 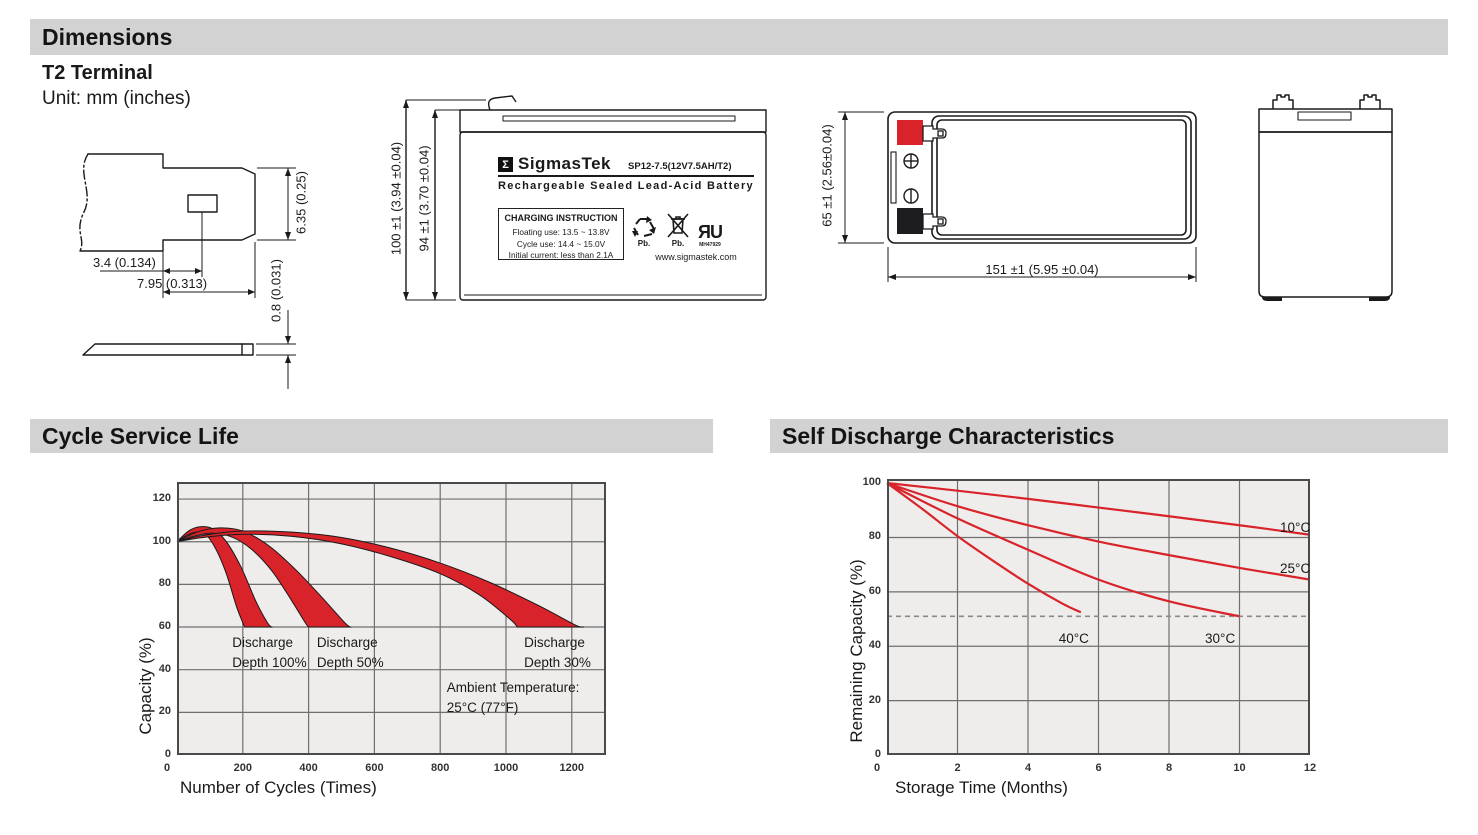 I want to click on battery-top-view-drawing, so click(x=1017, y=196).